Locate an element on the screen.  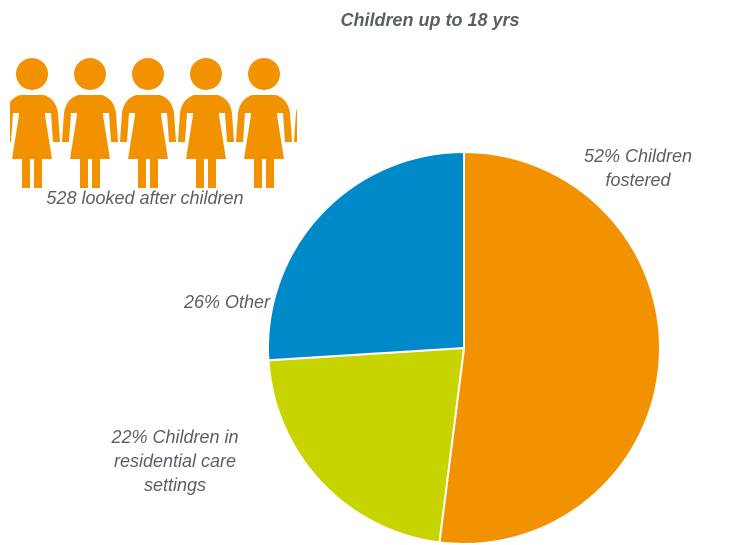
pie-slice-other is located at coordinates (366, 256).